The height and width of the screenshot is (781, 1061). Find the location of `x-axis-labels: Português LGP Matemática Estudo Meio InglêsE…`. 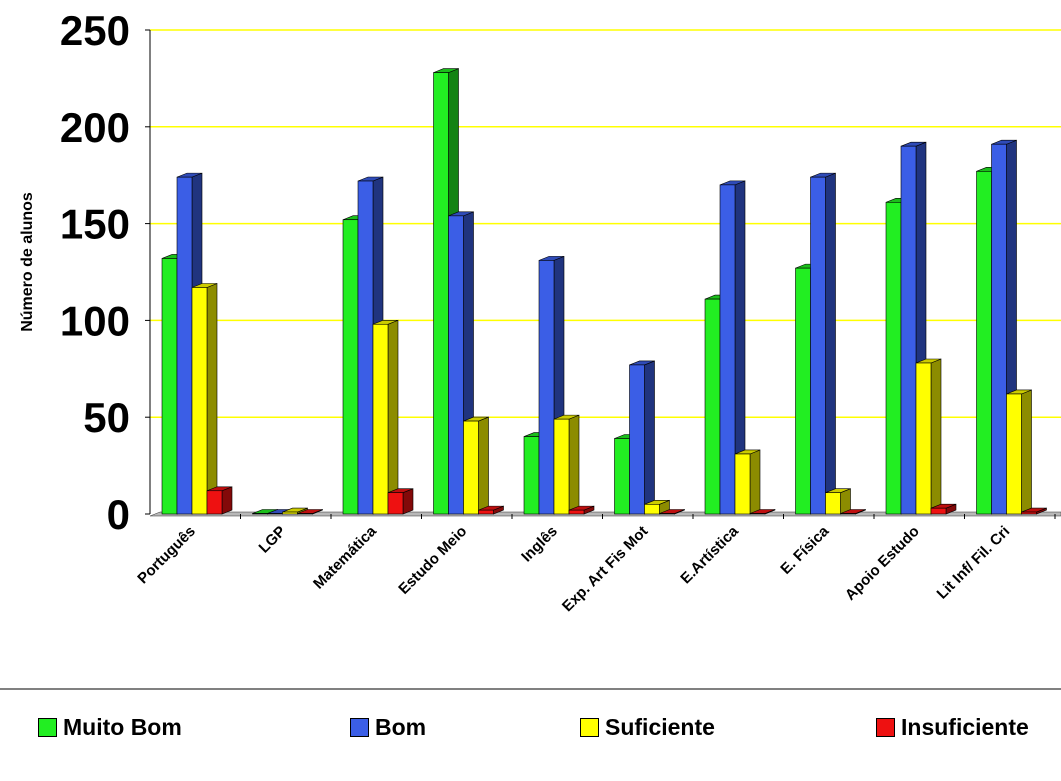

x-axis-labels: Português LGP Matemática Estudo Meio InglêsE… is located at coordinates (595, 564).